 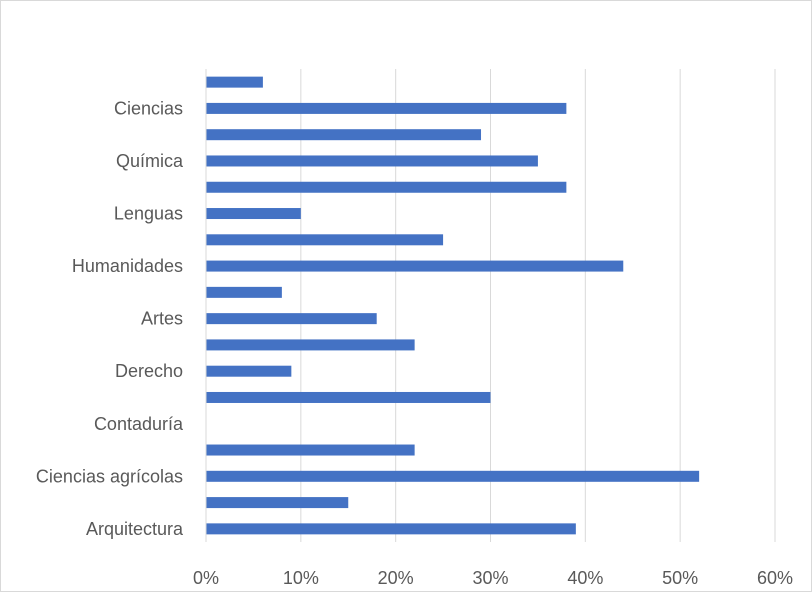 What do you see at coordinates (148, 214) in the screenshot?
I see `y-tick-label: Lenguas` at bounding box center [148, 214].